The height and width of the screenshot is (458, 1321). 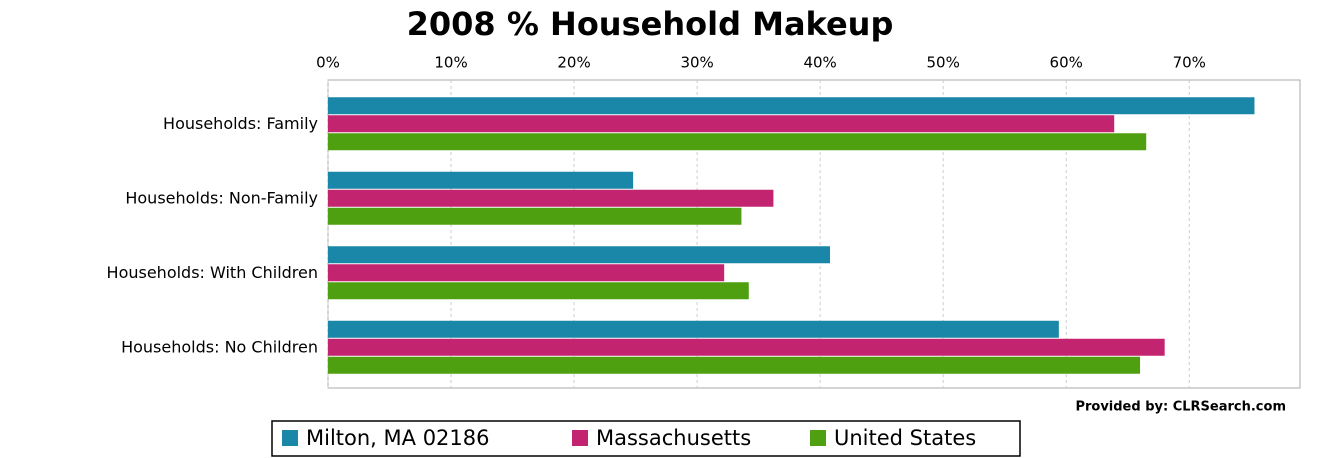 I want to click on x-tick-label: 40%, so click(x=819, y=63).